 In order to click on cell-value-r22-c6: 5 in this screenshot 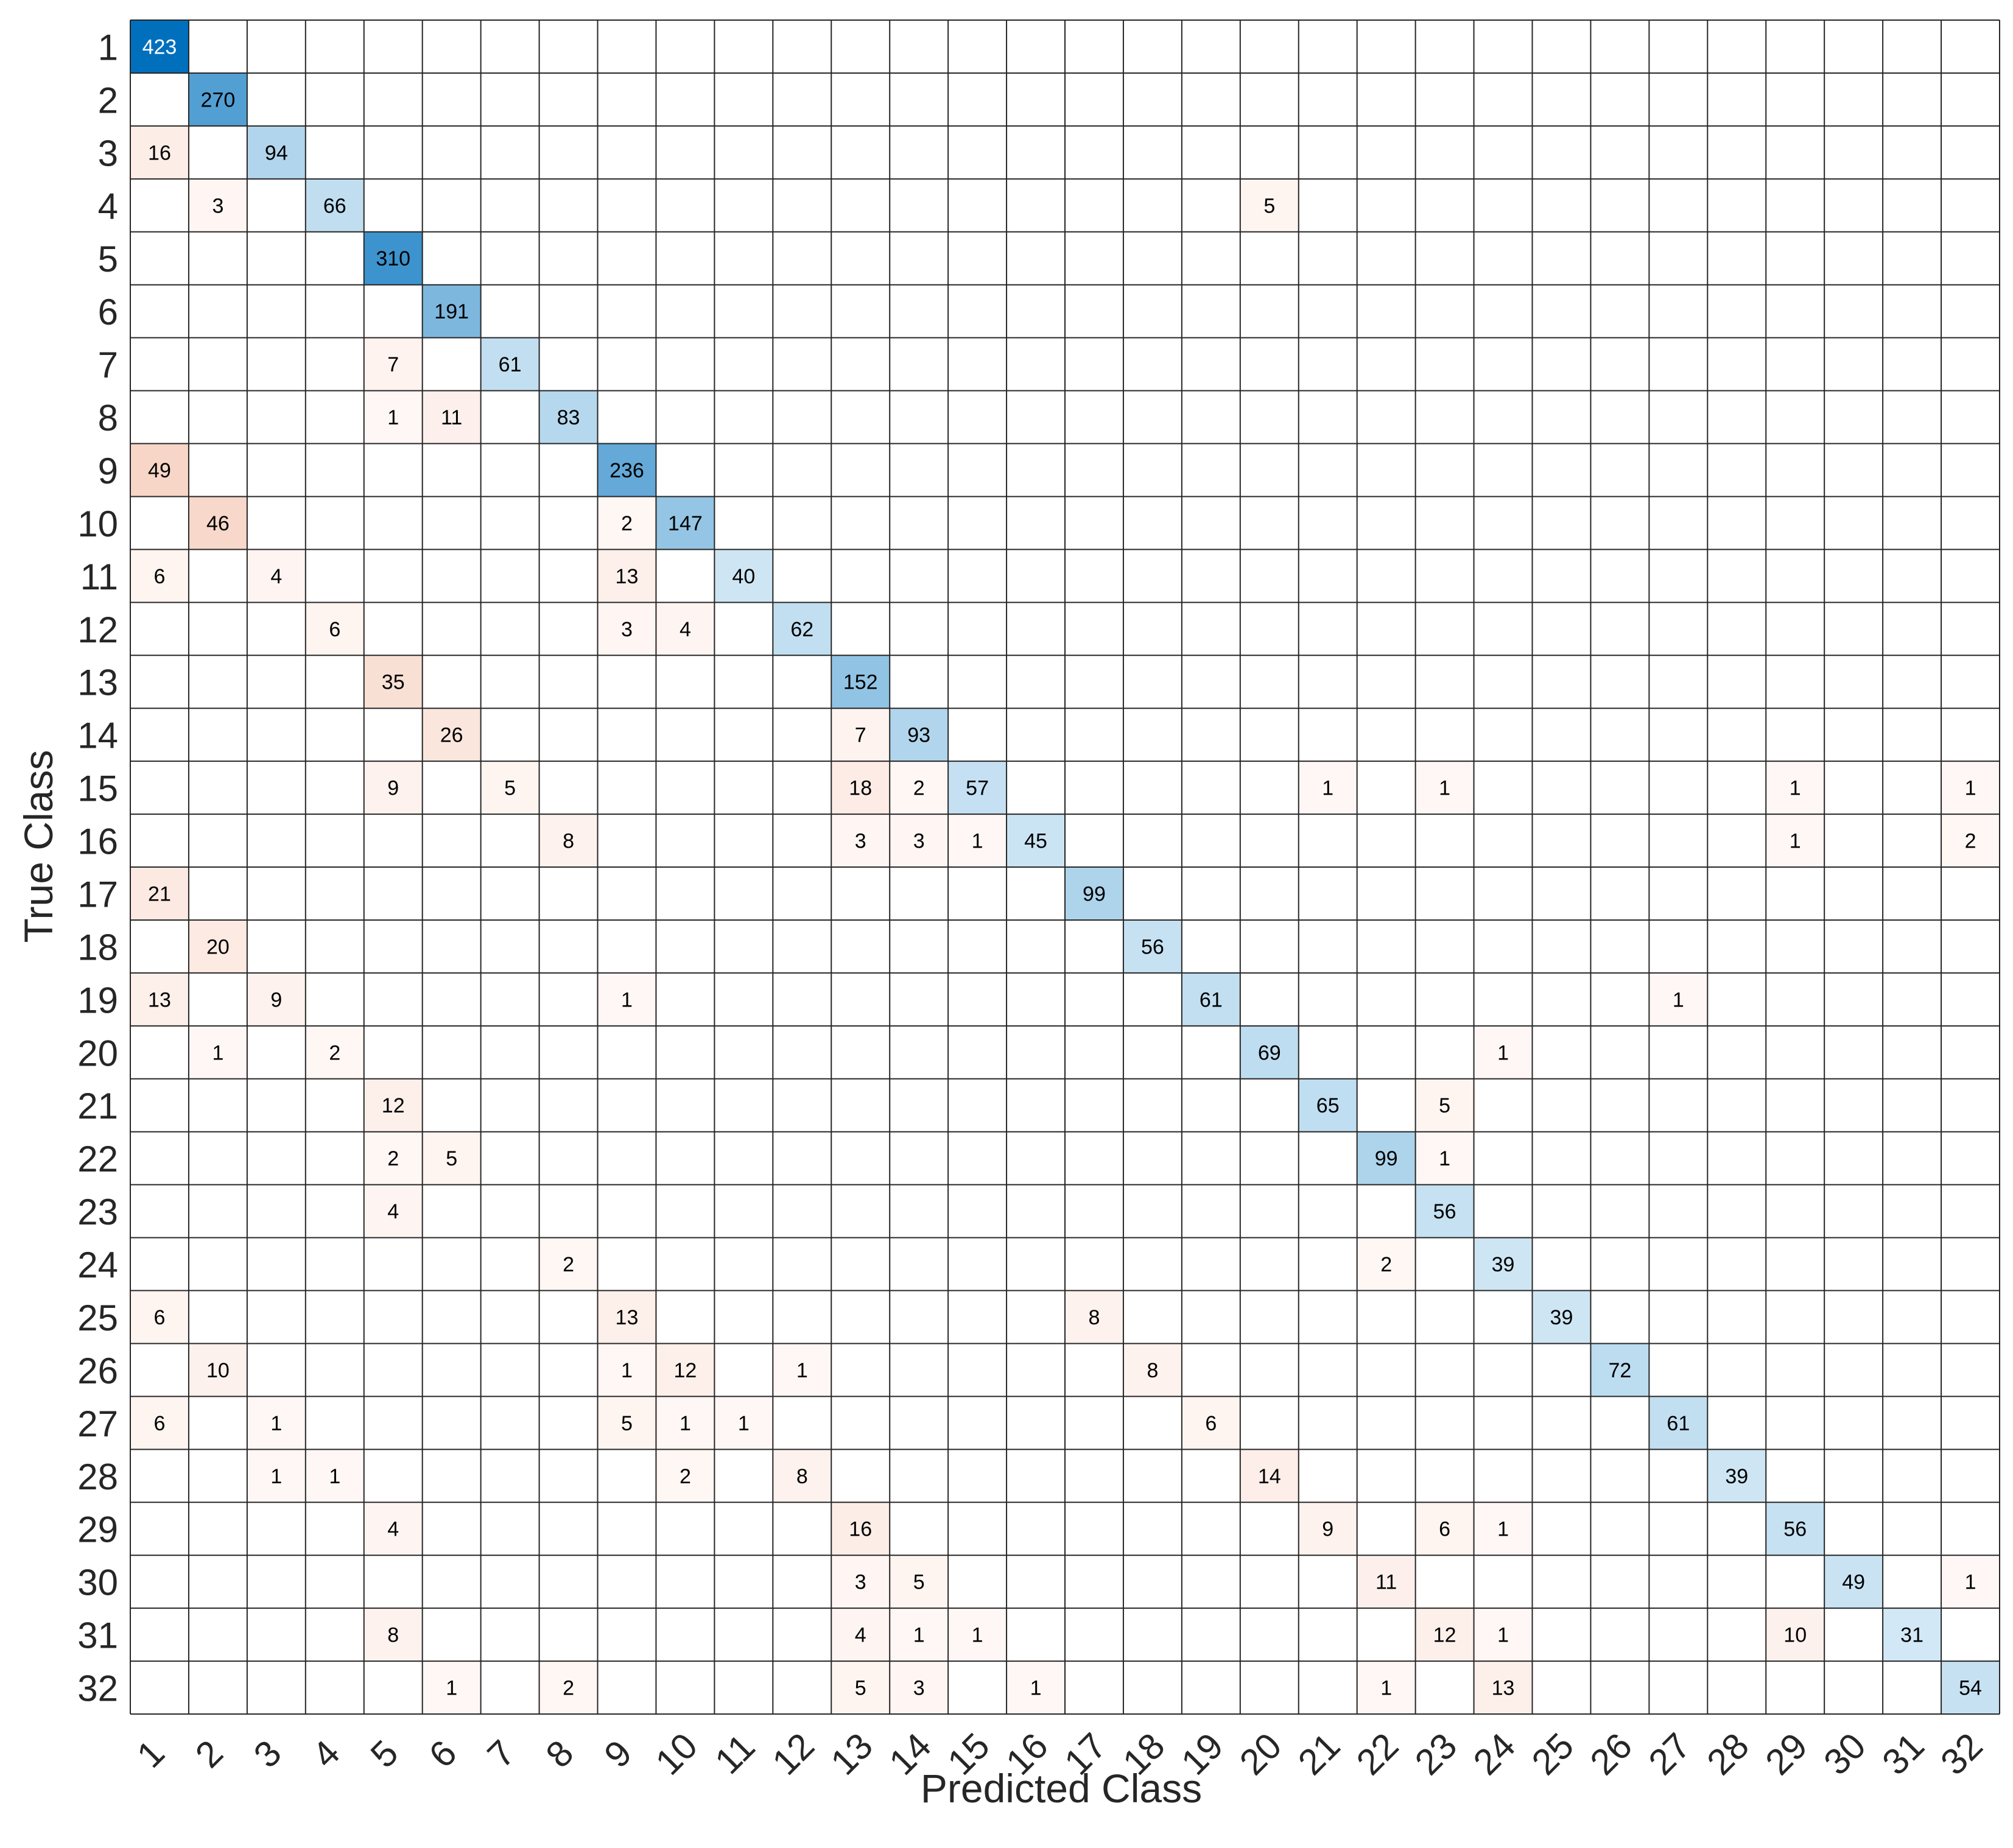, I will do `click(451, 1158)`.